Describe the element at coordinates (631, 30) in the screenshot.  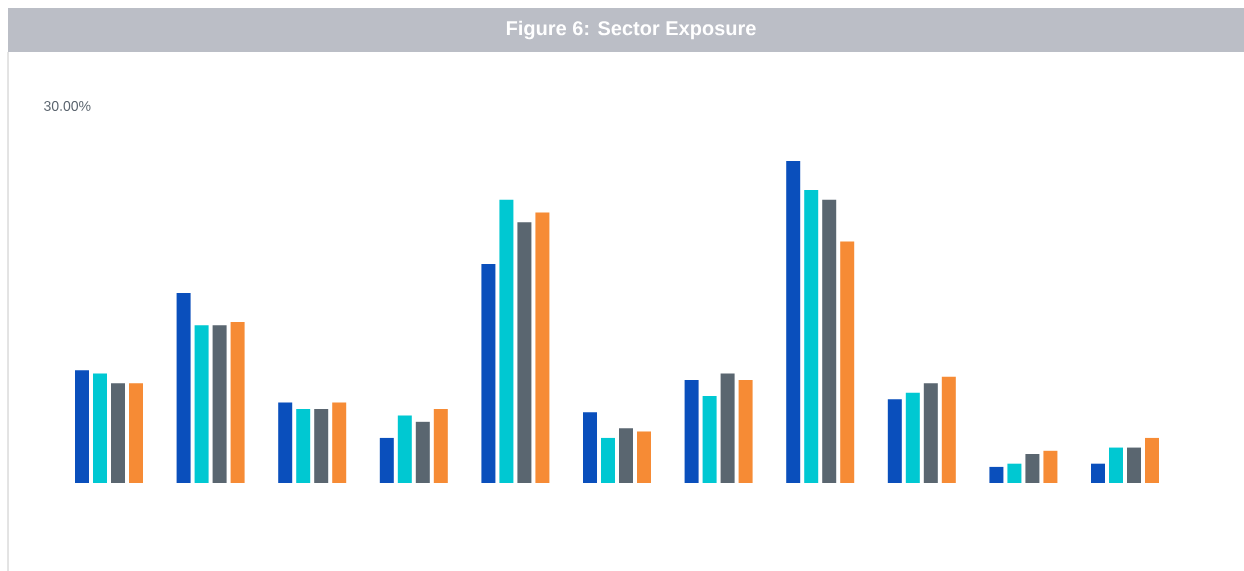
I see `chart-title: Figure 6: Sector Exposure` at that location.